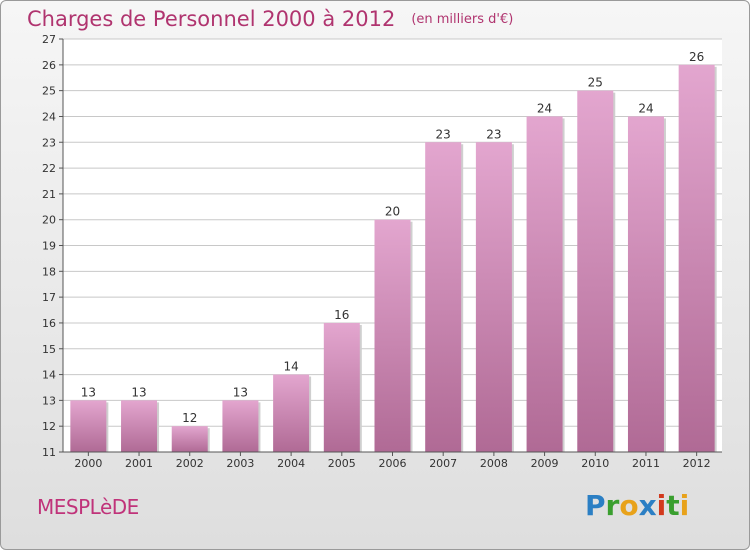 This screenshot has width=750, height=550. What do you see at coordinates (612, 505) in the screenshot?
I see `logo-letter: r` at bounding box center [612, 505].